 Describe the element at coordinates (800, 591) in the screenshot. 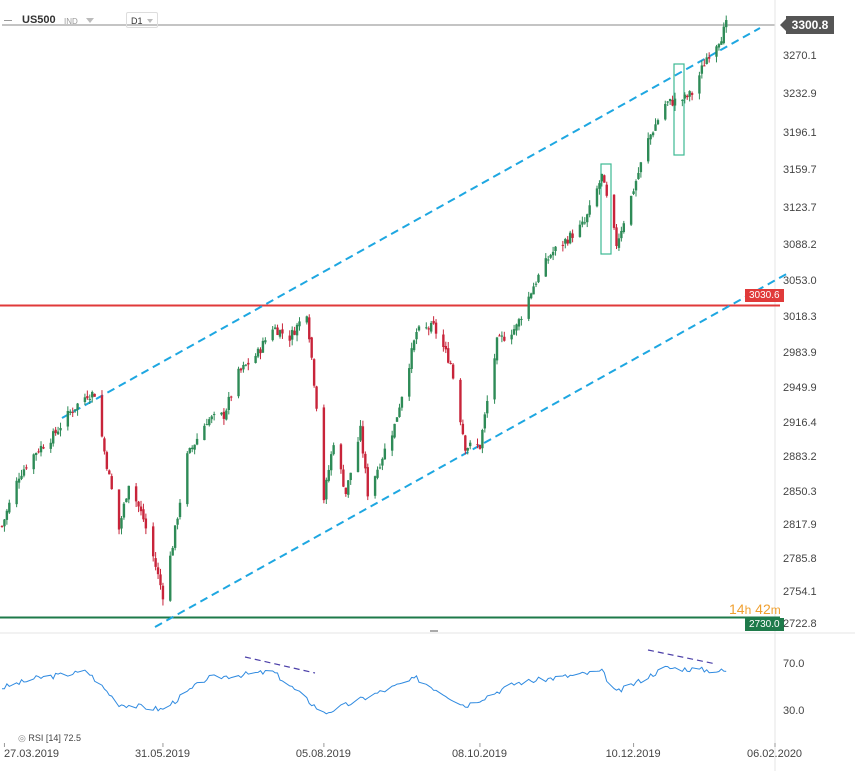

I see `y-tick-label: 2754.1` at that location.